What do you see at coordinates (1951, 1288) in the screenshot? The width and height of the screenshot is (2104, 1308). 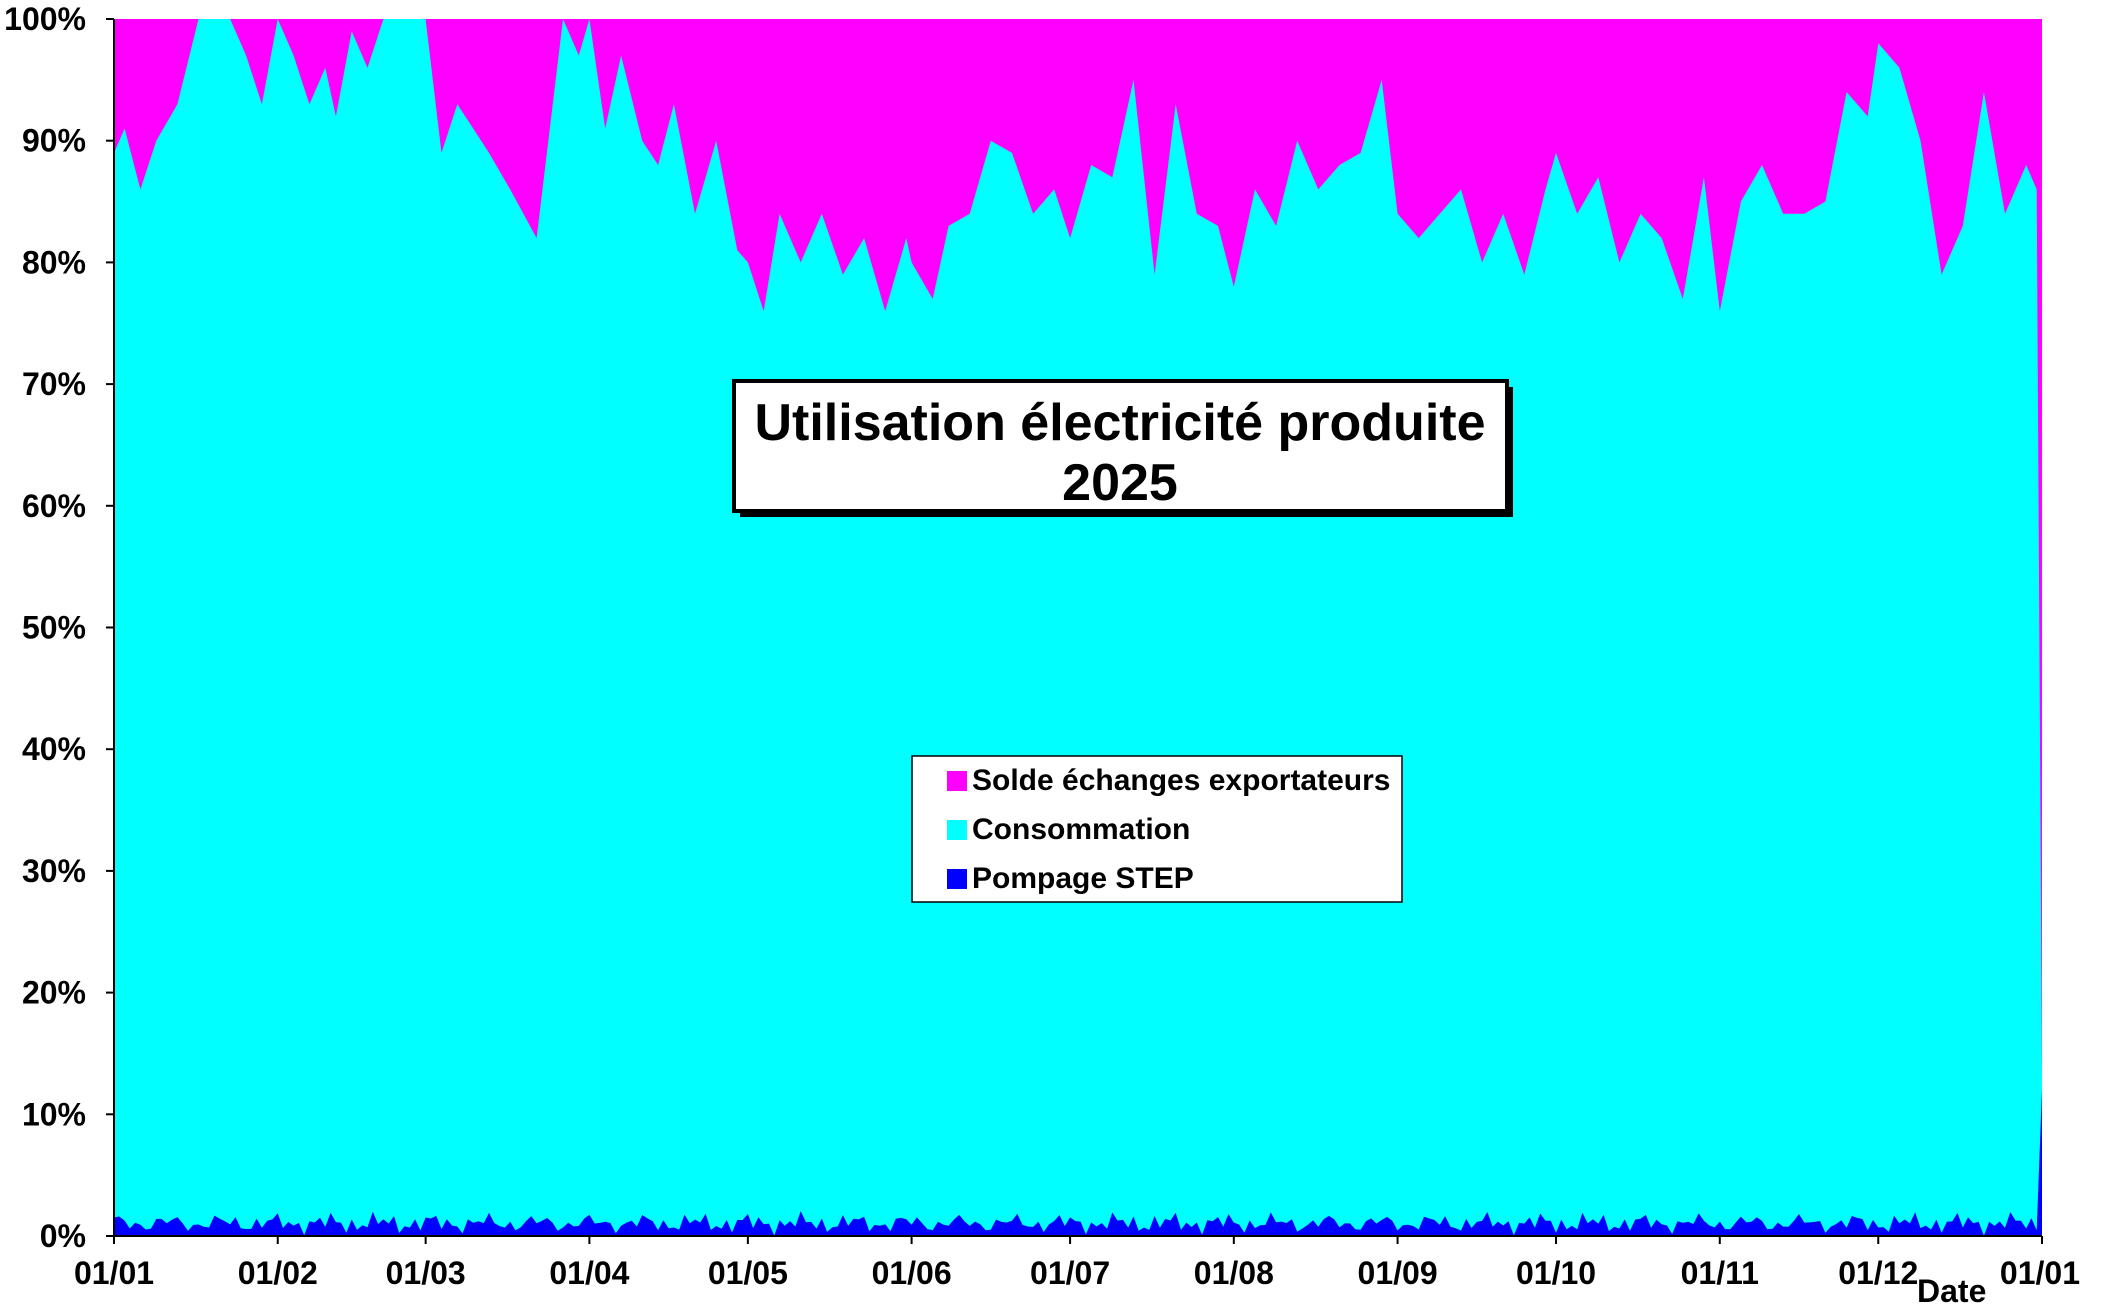 I see `x-axis-label: Date` at bounding box center [1951, 1288].